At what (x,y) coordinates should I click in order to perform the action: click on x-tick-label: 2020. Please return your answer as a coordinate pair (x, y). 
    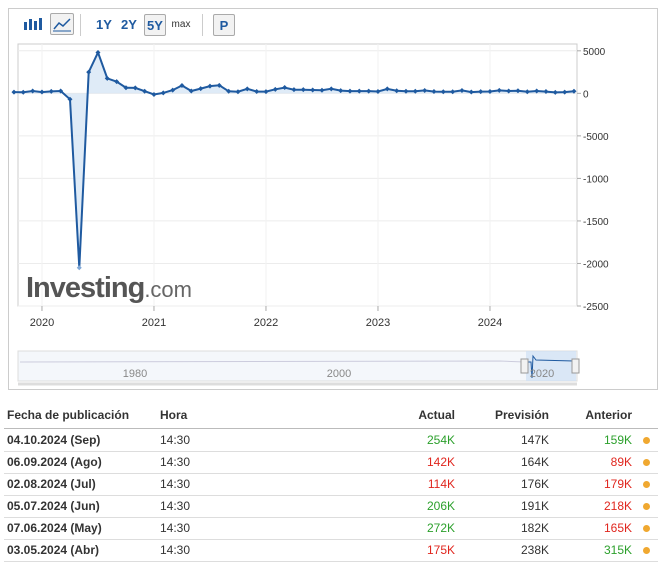
    Looking at the image, I should click on (42, 323).